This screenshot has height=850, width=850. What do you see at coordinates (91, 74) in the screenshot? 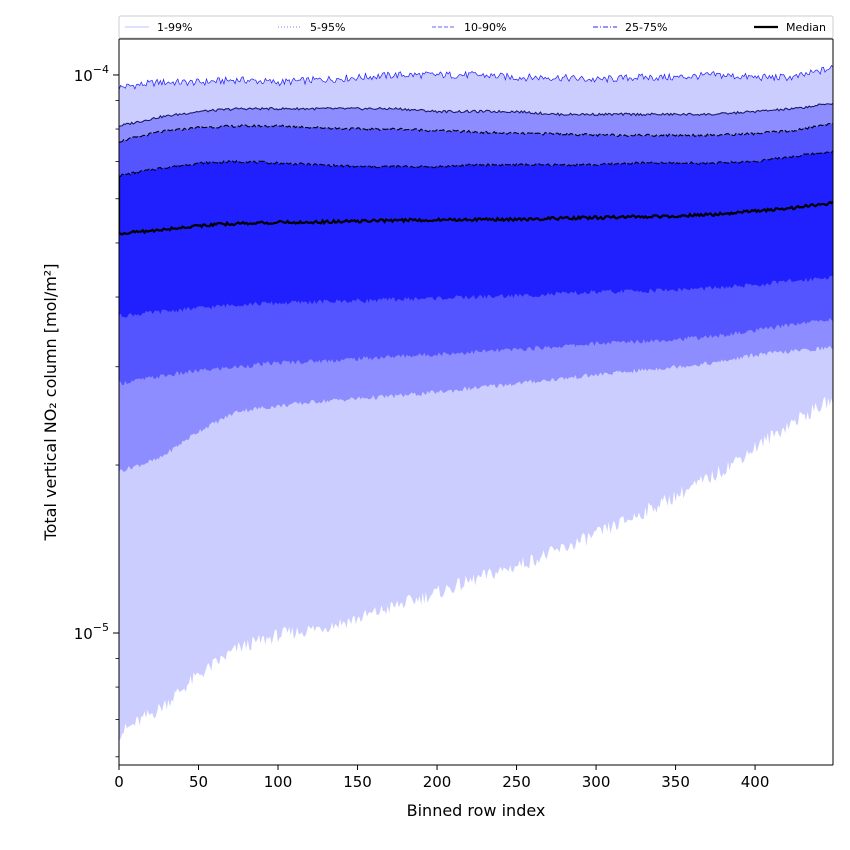
I see `y-tick-label: 10⁻⁴` at bounding box center [91, 74].